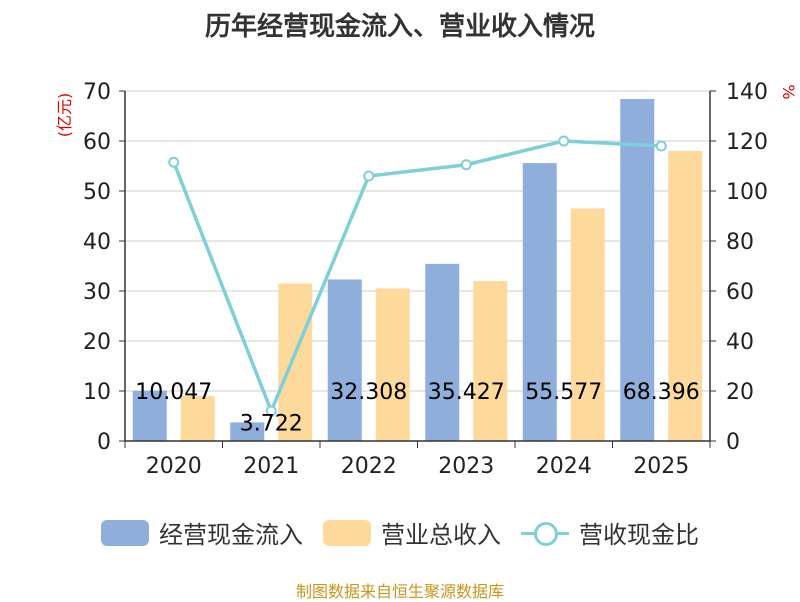  Describe the element at coordinates (466, 392) in the screenshot. I see `data-label-cash-inflow: 35.427` at that location.